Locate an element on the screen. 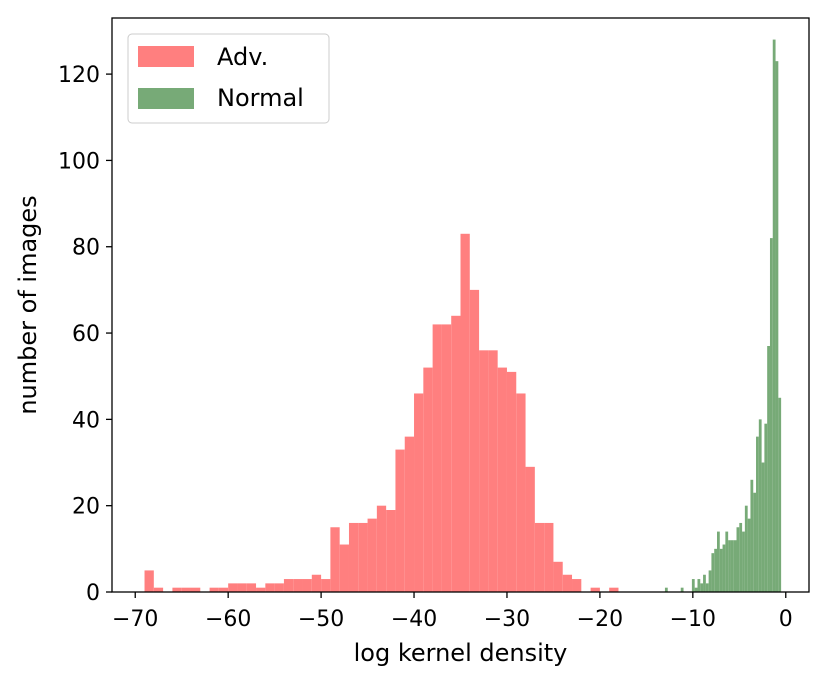 Image resolution: width=831 pixels, height=679 pixels. legend-swatch-adv is located at coordinates (166, 56).